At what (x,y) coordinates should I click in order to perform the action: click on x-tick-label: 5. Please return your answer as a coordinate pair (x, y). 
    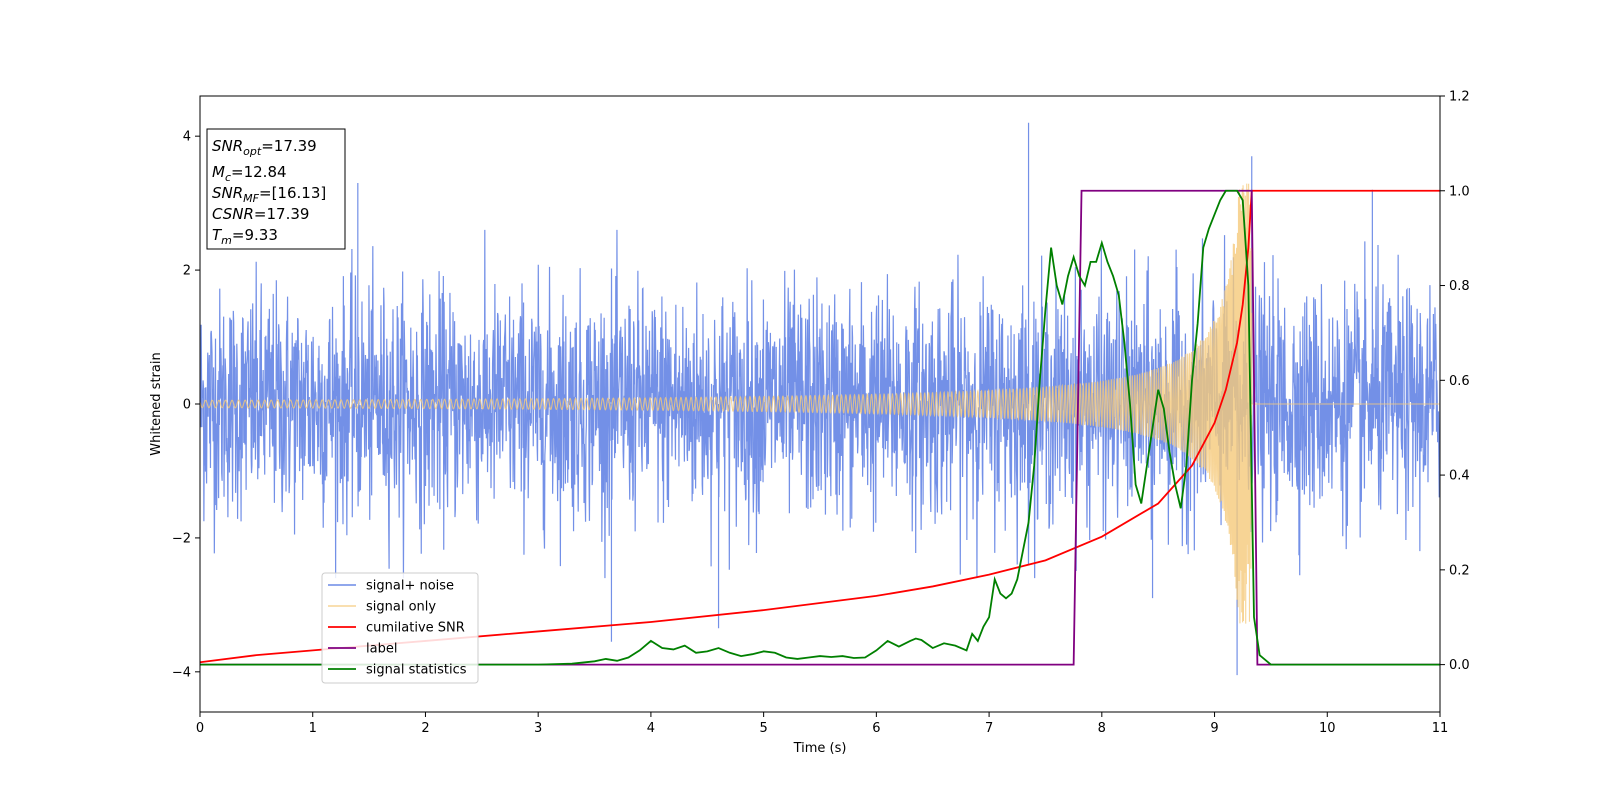
    Looking at the image, I should click on (763, 728).